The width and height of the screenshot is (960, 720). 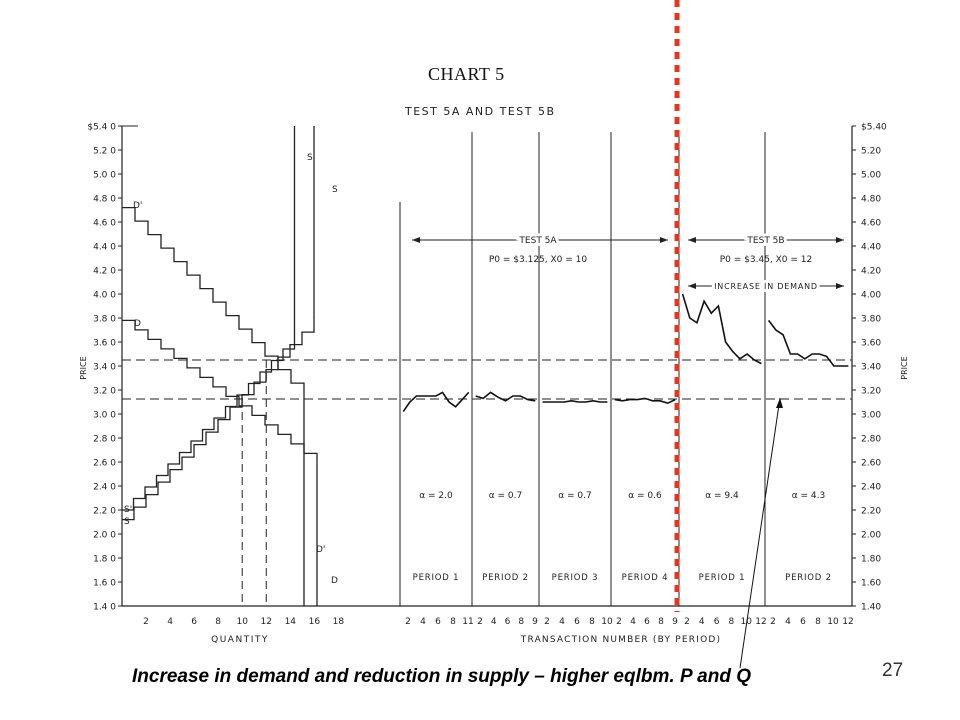 I want to click on quantity-tick-label: 10, so click(x=242, y=622).